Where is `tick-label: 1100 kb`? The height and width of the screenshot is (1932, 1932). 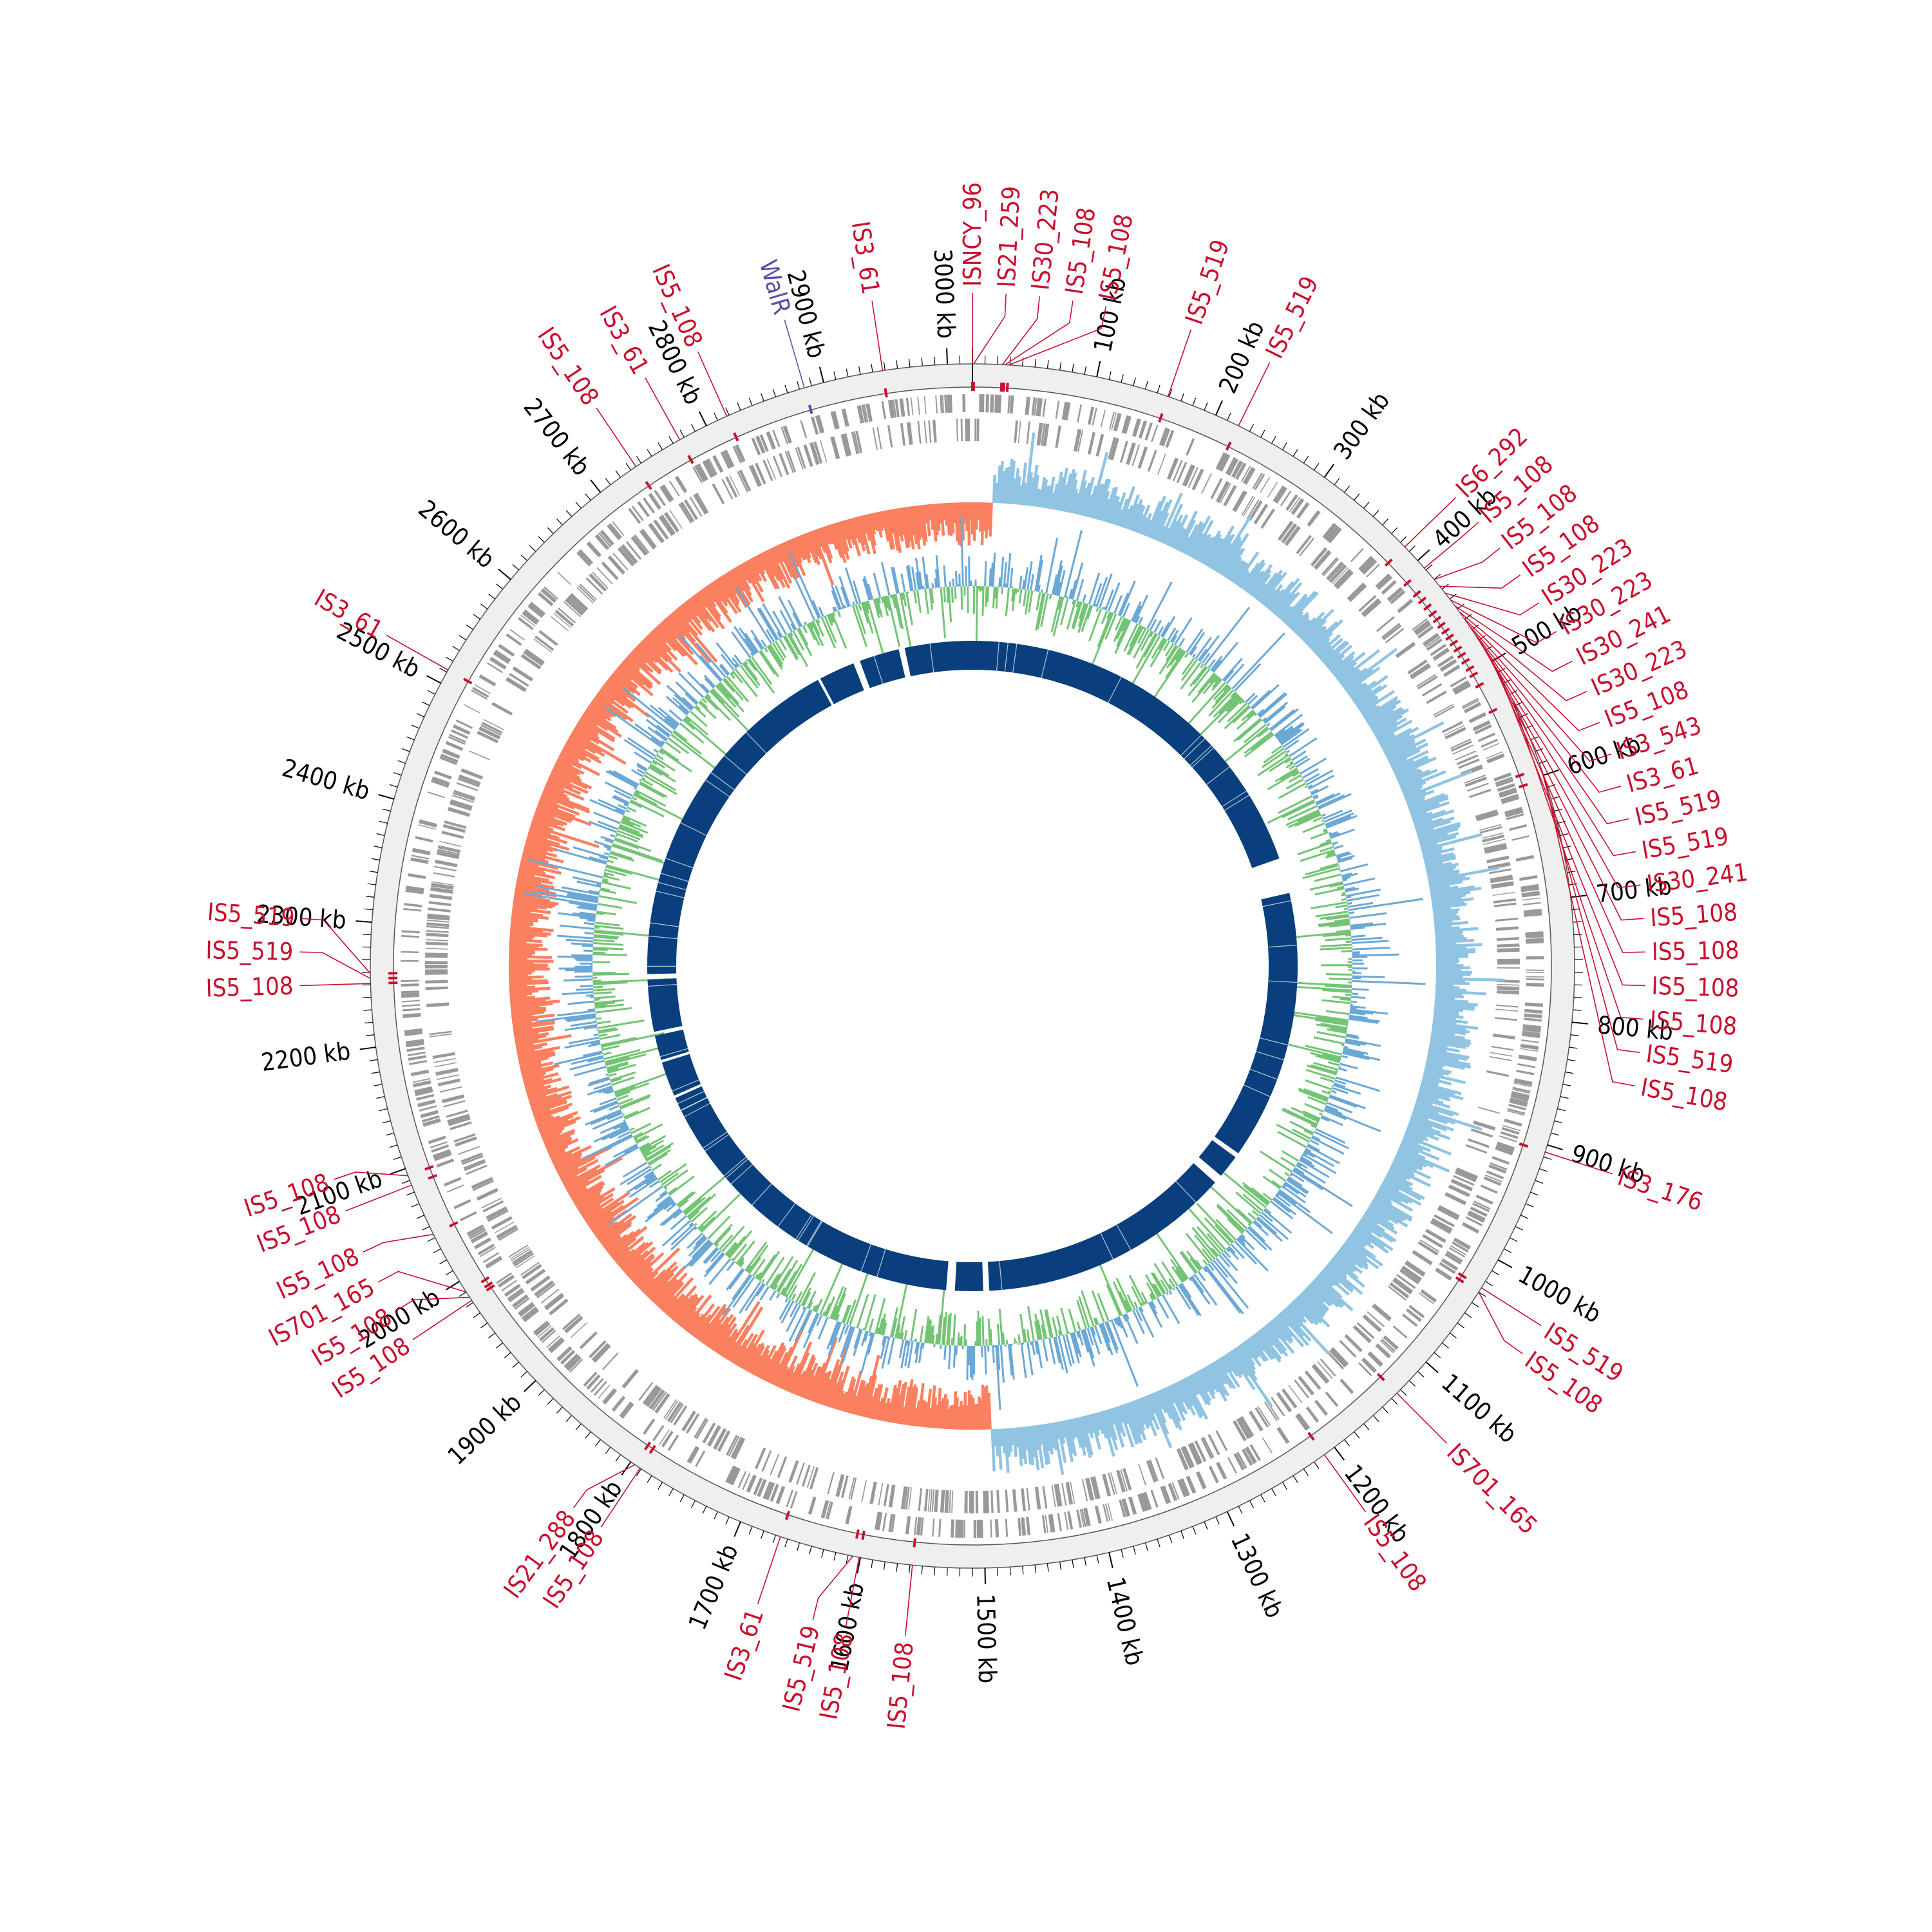
tick-label: 1100 kb is located at coordinates (1479, 1409).